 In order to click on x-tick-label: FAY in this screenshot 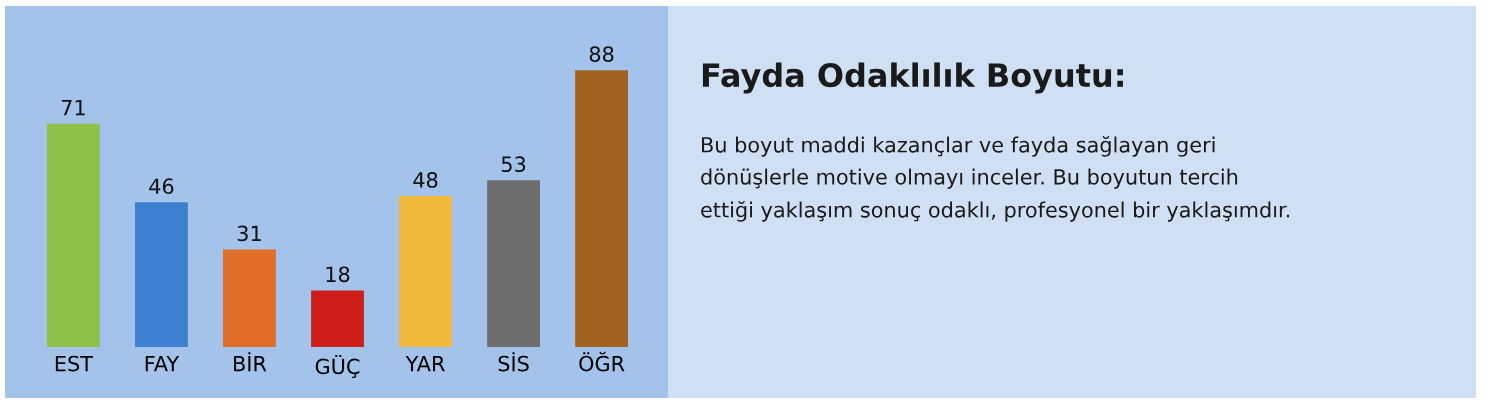, I will do `click(162, 363)`.